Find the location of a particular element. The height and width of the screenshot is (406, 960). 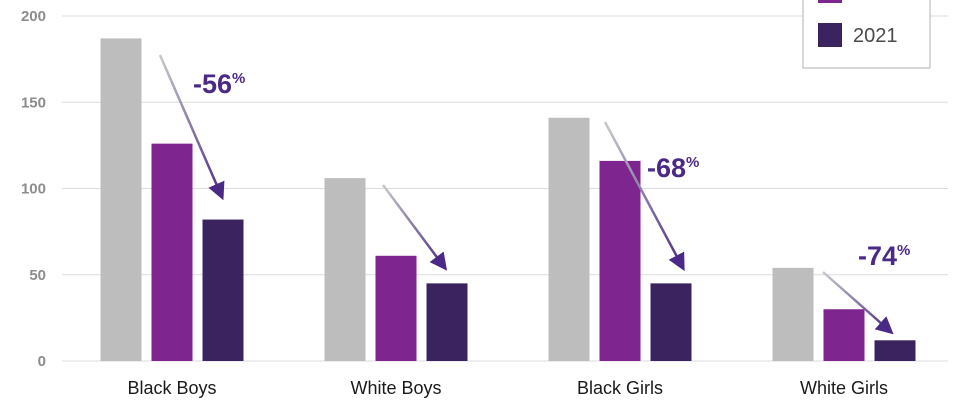

legend-label: 2020 is located at coordinates (875, 1).